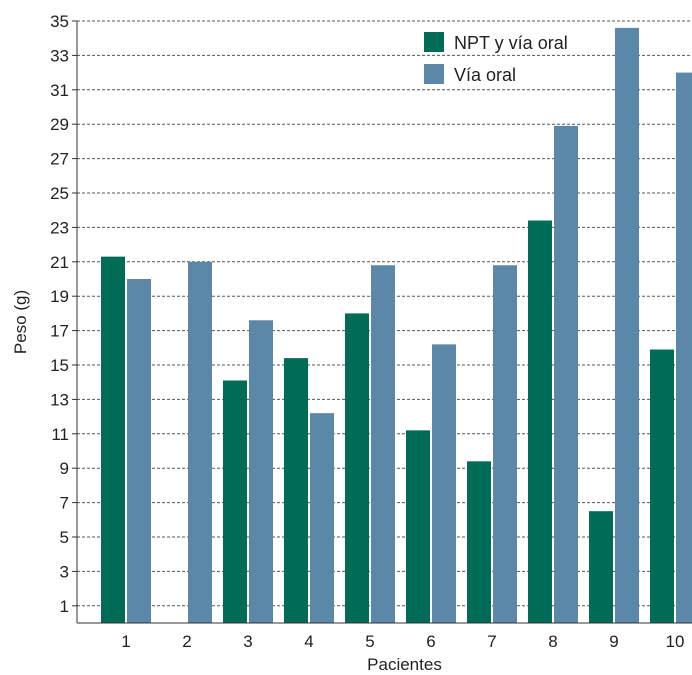 The image size is (692, 675). Describe the element at coordinates (434, 42) in the screenshot. I see `legend-swatch-npt-y-via-oral` at that location.